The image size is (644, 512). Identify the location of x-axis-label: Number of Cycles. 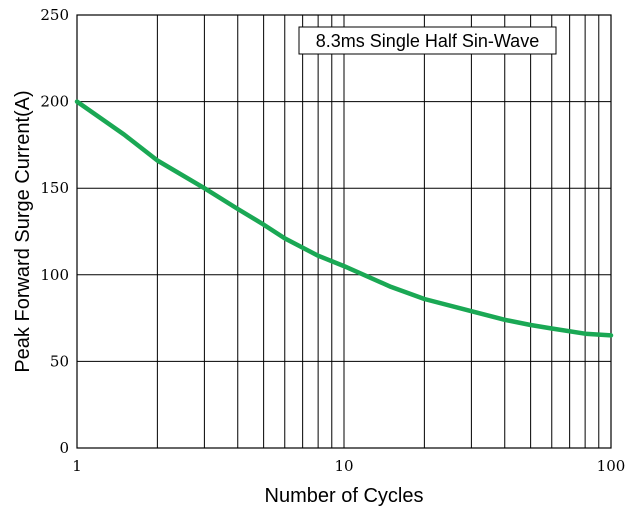
(344, 496).